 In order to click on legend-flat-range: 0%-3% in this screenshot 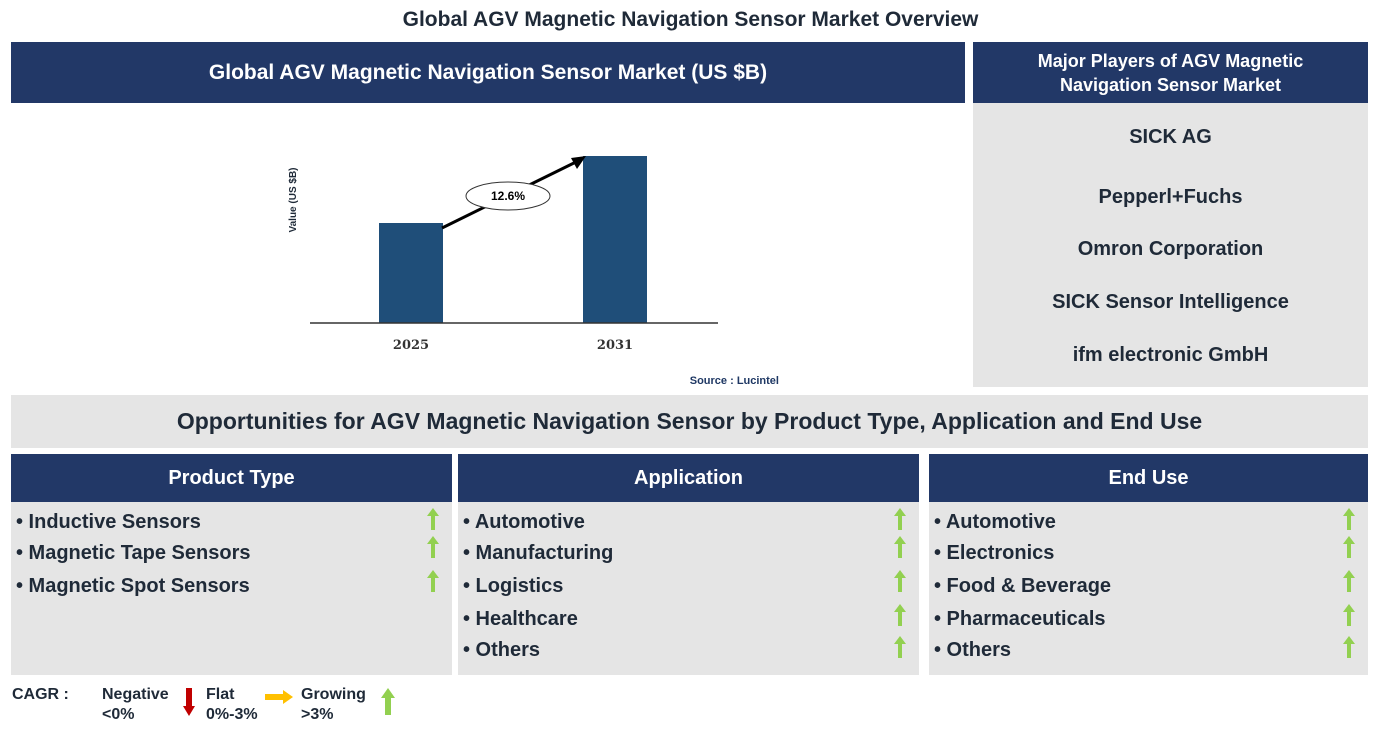, I will do `click(232, 714)`.